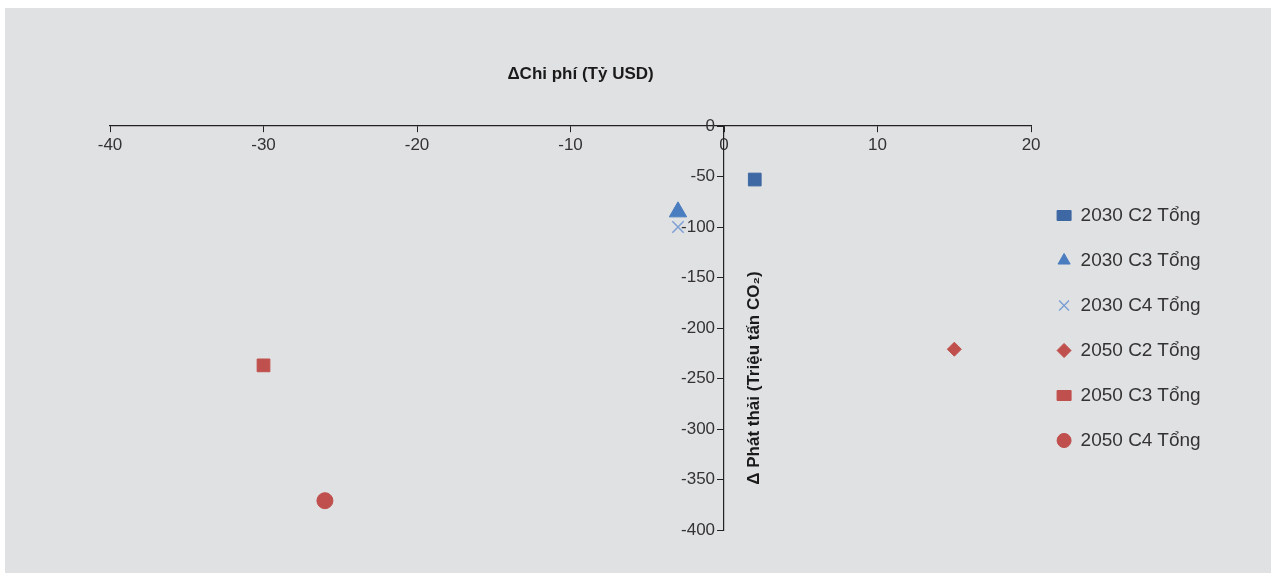 This screenshot has height=577, width=1282. Describe the element at coordinates (570, 144) in the screenshot. I see `x-tick-label: -10` at that location.